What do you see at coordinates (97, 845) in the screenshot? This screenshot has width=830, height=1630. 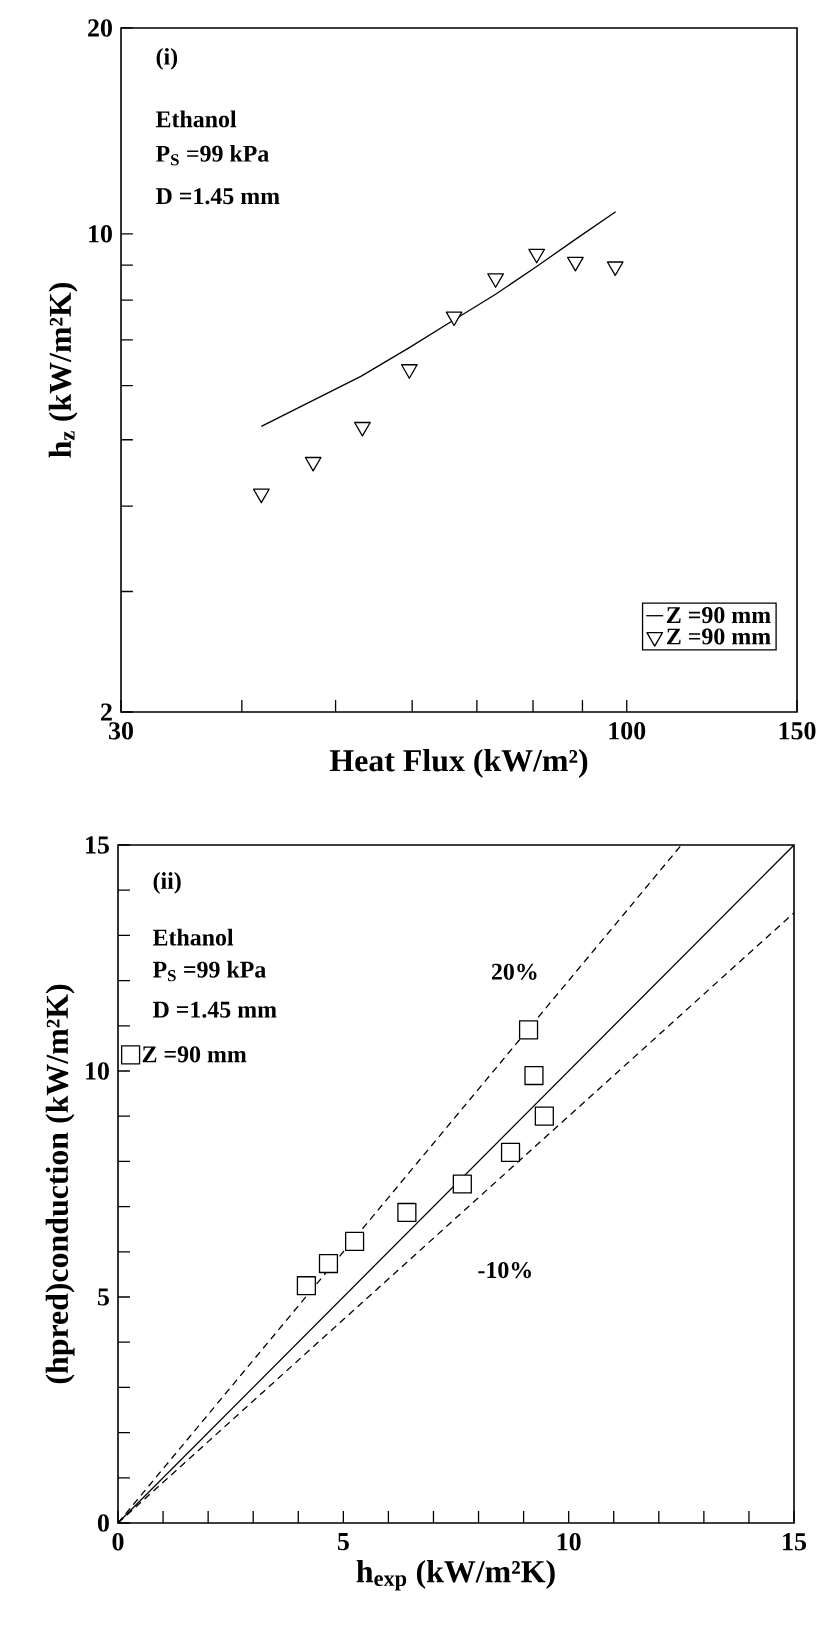 I see `y-tick-label: 15` at bounding box center [97, 845].